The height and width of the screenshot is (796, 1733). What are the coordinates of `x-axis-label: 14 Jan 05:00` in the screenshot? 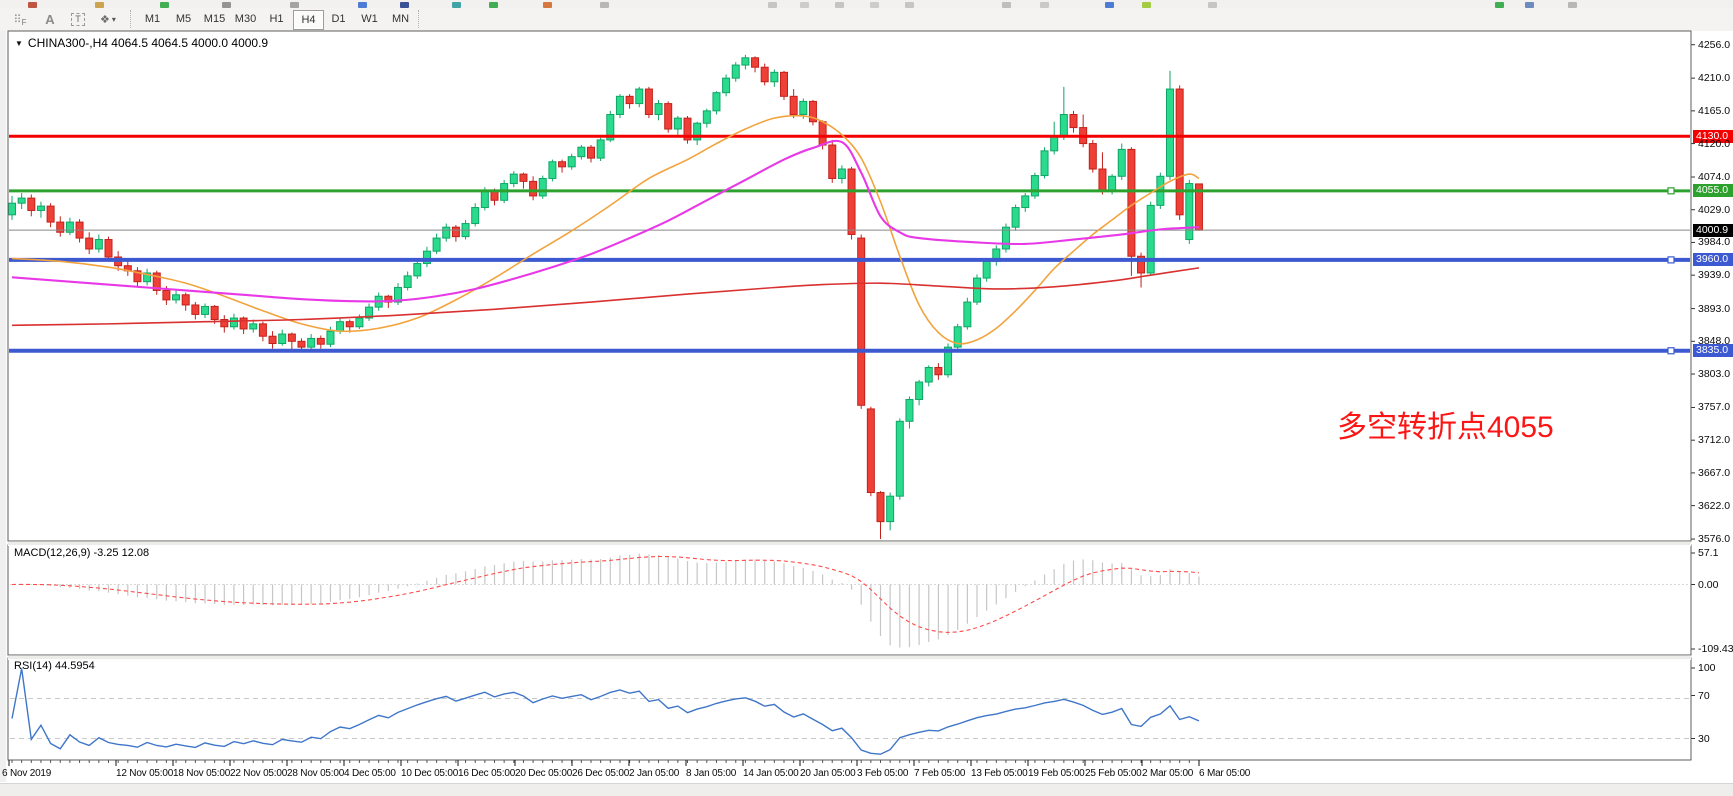 It's located at (771, 773).